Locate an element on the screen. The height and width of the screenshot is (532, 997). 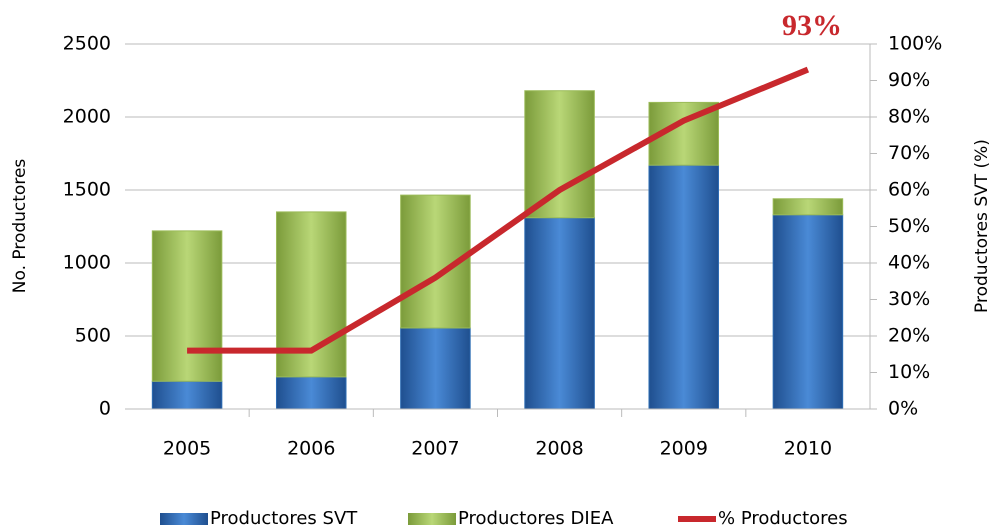
x-tick-label: 2006 is located at coordinates (311, 449).